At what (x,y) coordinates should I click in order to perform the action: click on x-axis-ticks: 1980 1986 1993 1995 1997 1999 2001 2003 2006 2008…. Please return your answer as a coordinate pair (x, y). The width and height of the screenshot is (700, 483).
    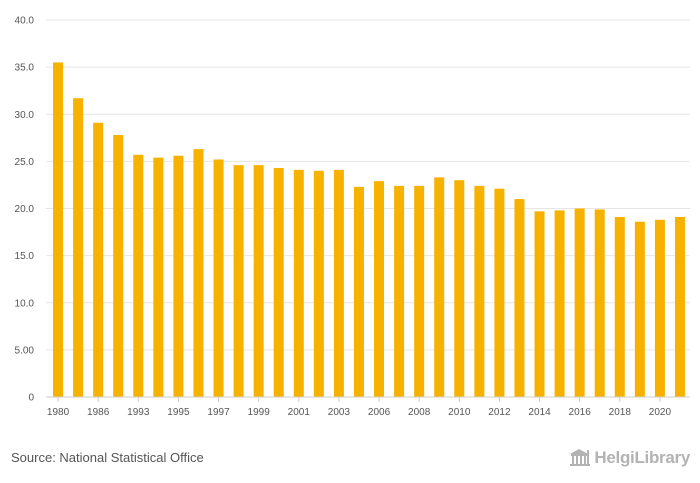
    Looking at the image, I should click on (359, 407).